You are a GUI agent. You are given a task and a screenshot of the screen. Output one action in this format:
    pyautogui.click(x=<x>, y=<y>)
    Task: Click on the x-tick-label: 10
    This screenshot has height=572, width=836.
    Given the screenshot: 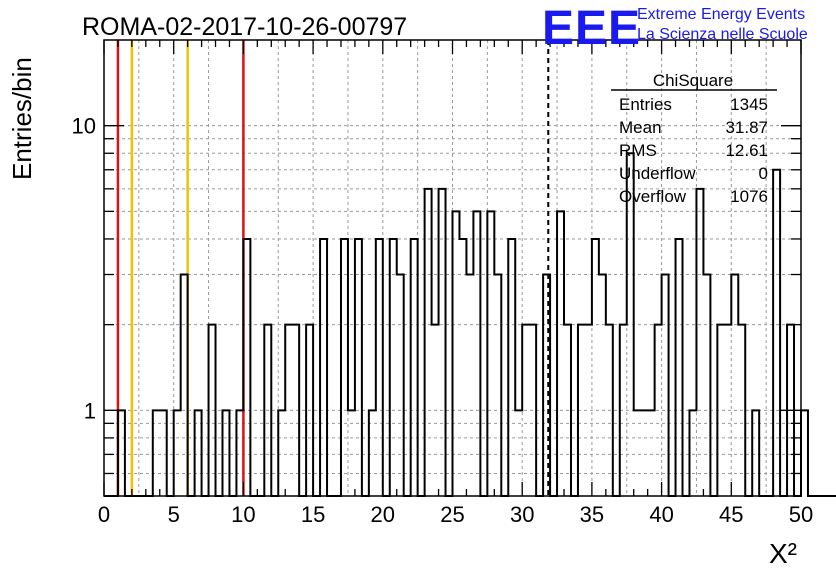 What is the action you would take?
    pyautogui.click(x=243, y=514)
    